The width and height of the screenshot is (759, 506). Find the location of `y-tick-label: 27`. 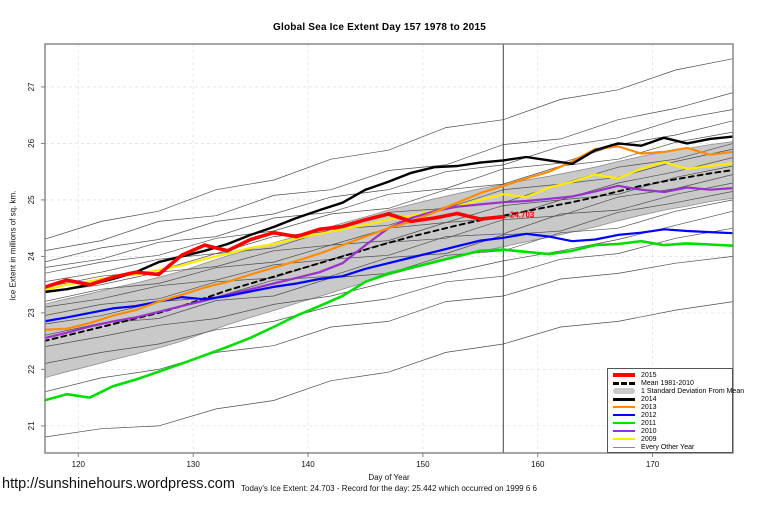

y-tick-label: 27 is located at coordinates (31, 86).